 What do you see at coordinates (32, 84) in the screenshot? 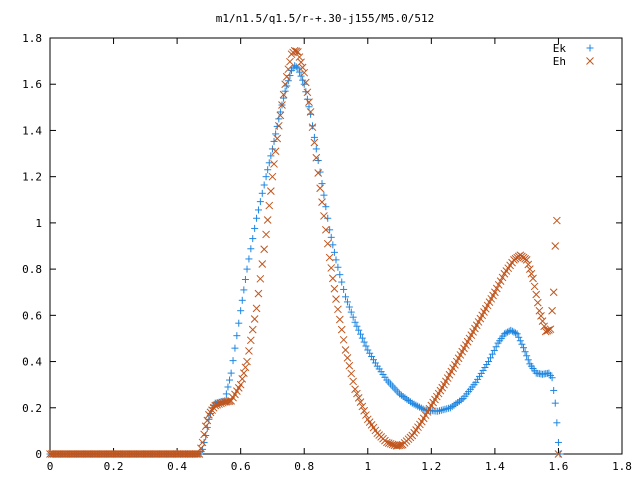
I see `y-tick-label: 1.6` at bounding box center [32, 84].